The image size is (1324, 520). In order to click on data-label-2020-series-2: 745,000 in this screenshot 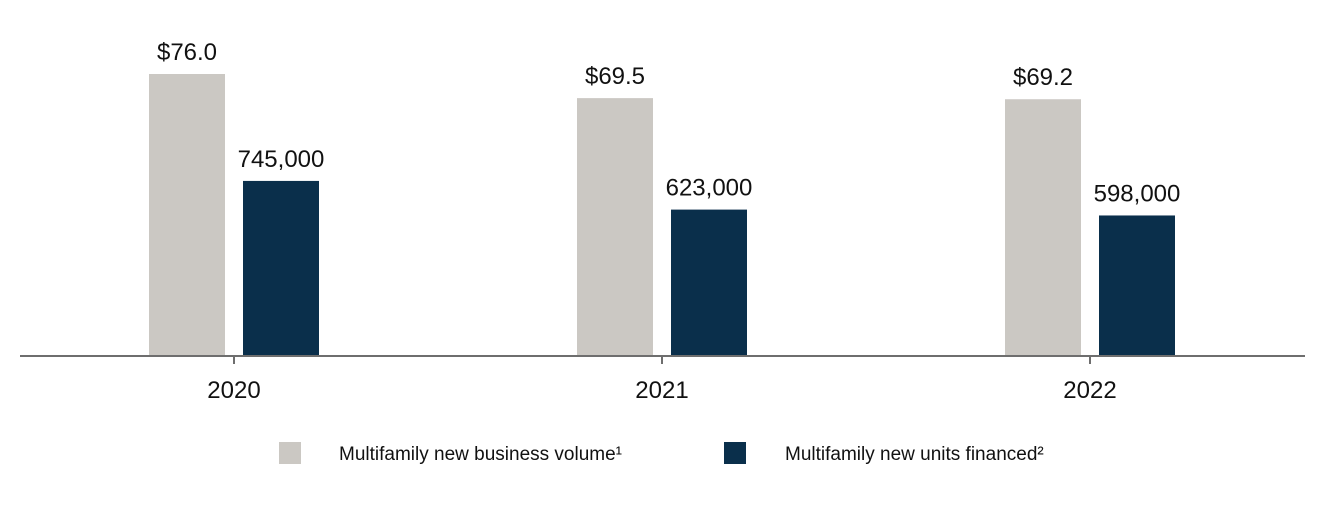, I will do `click(281, 159)`.